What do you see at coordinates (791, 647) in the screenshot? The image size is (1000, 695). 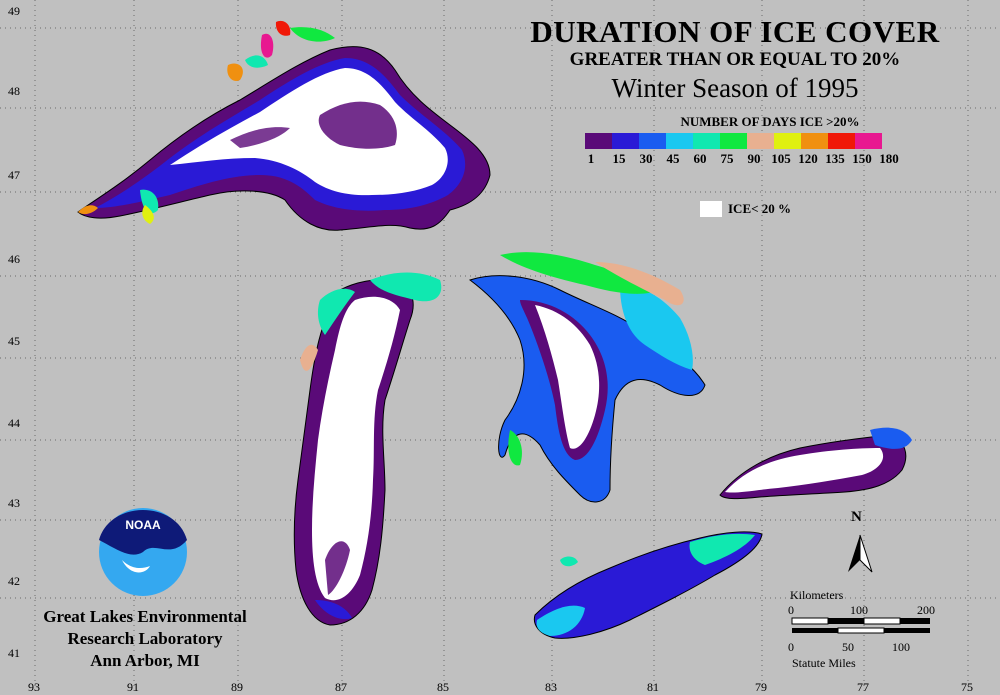 I see `scale-mi-tick-0: 0` at bounding box center [791, 647].